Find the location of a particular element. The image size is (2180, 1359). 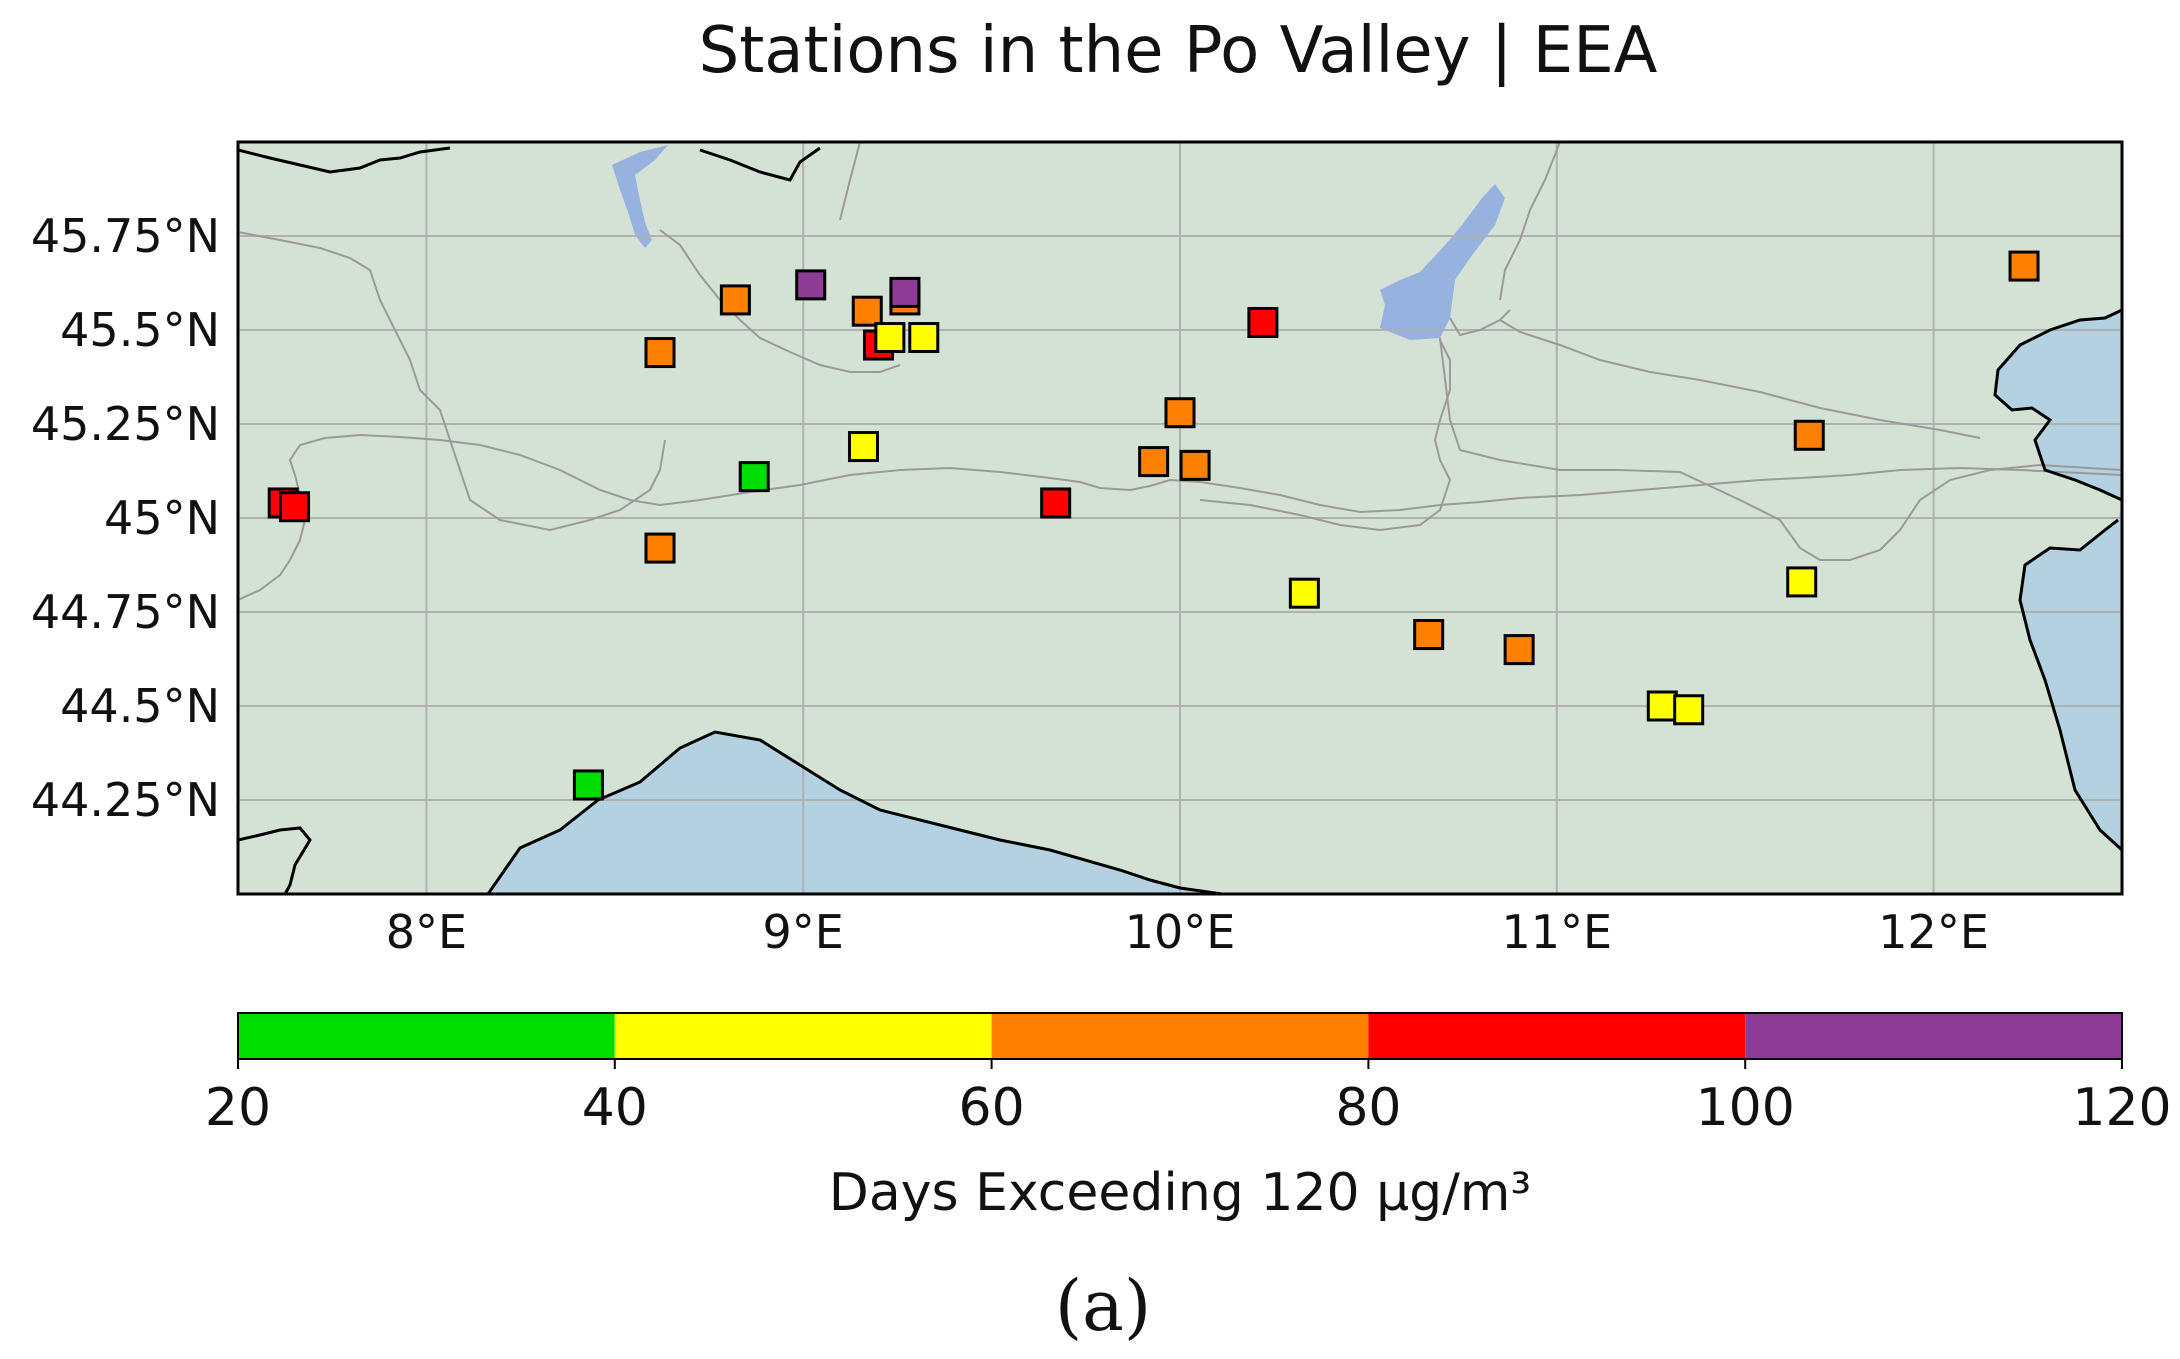

lon-tick-label: 9°E is located at coordinates (803, 932).